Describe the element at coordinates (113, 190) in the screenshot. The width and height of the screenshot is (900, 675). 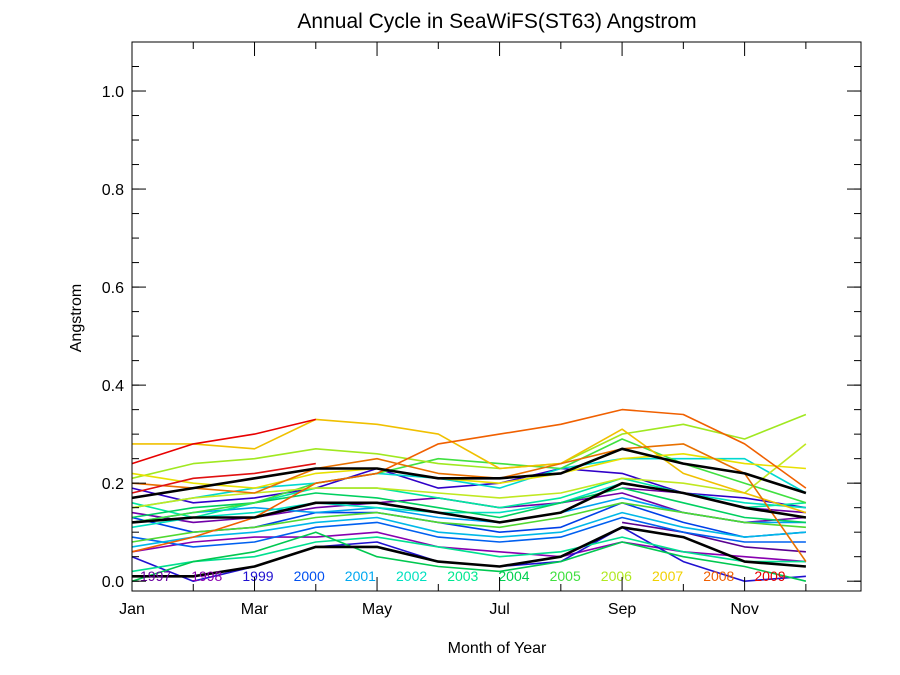
I see `y-tick-label: 0.8` at that location.